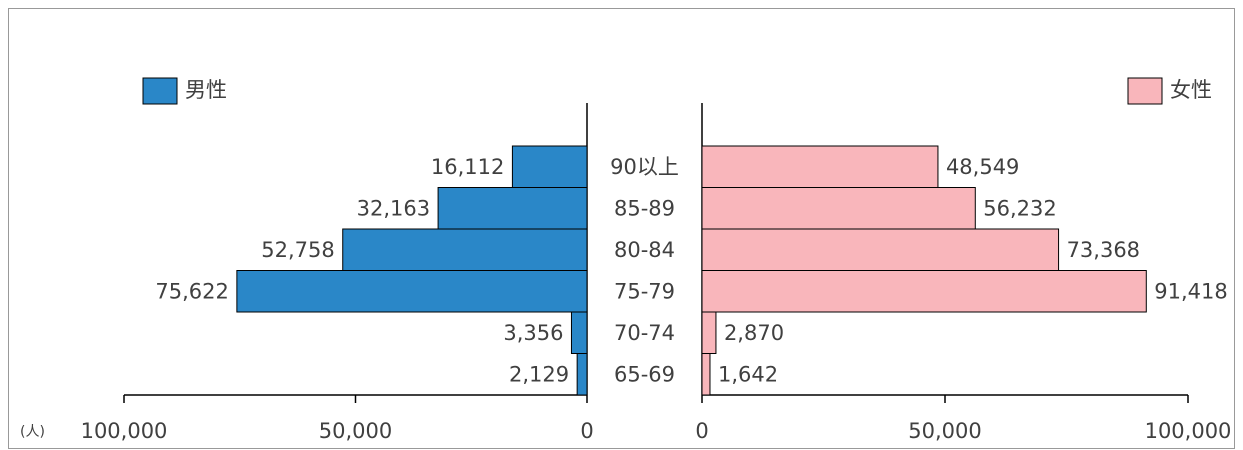 The image size is (1243, 450). I want to click on value-label: 1,642, so click(748, 374).